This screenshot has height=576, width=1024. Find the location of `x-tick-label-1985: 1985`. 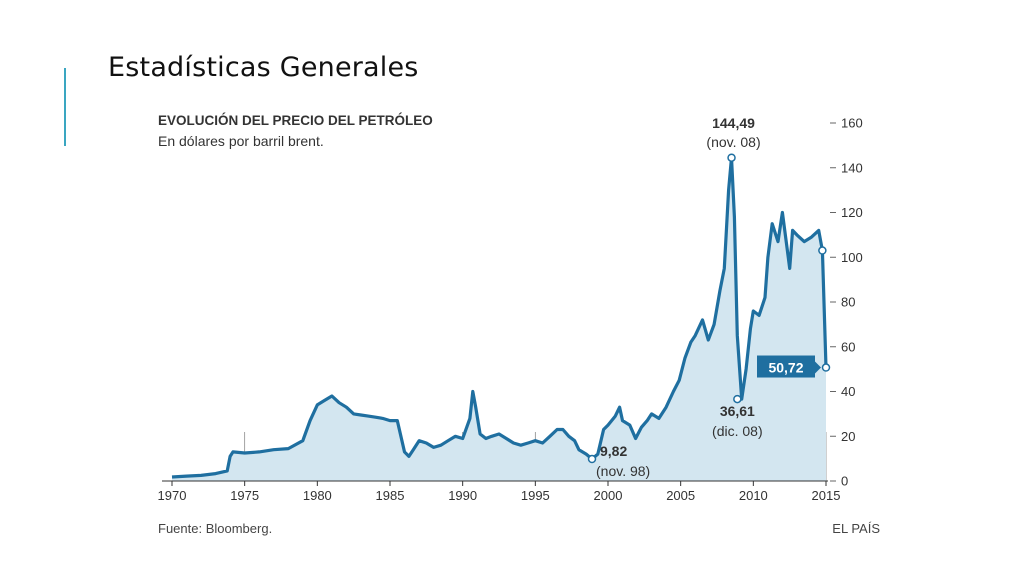

x-tick-label-1985: 1985 is located at coordinates (390, 495).